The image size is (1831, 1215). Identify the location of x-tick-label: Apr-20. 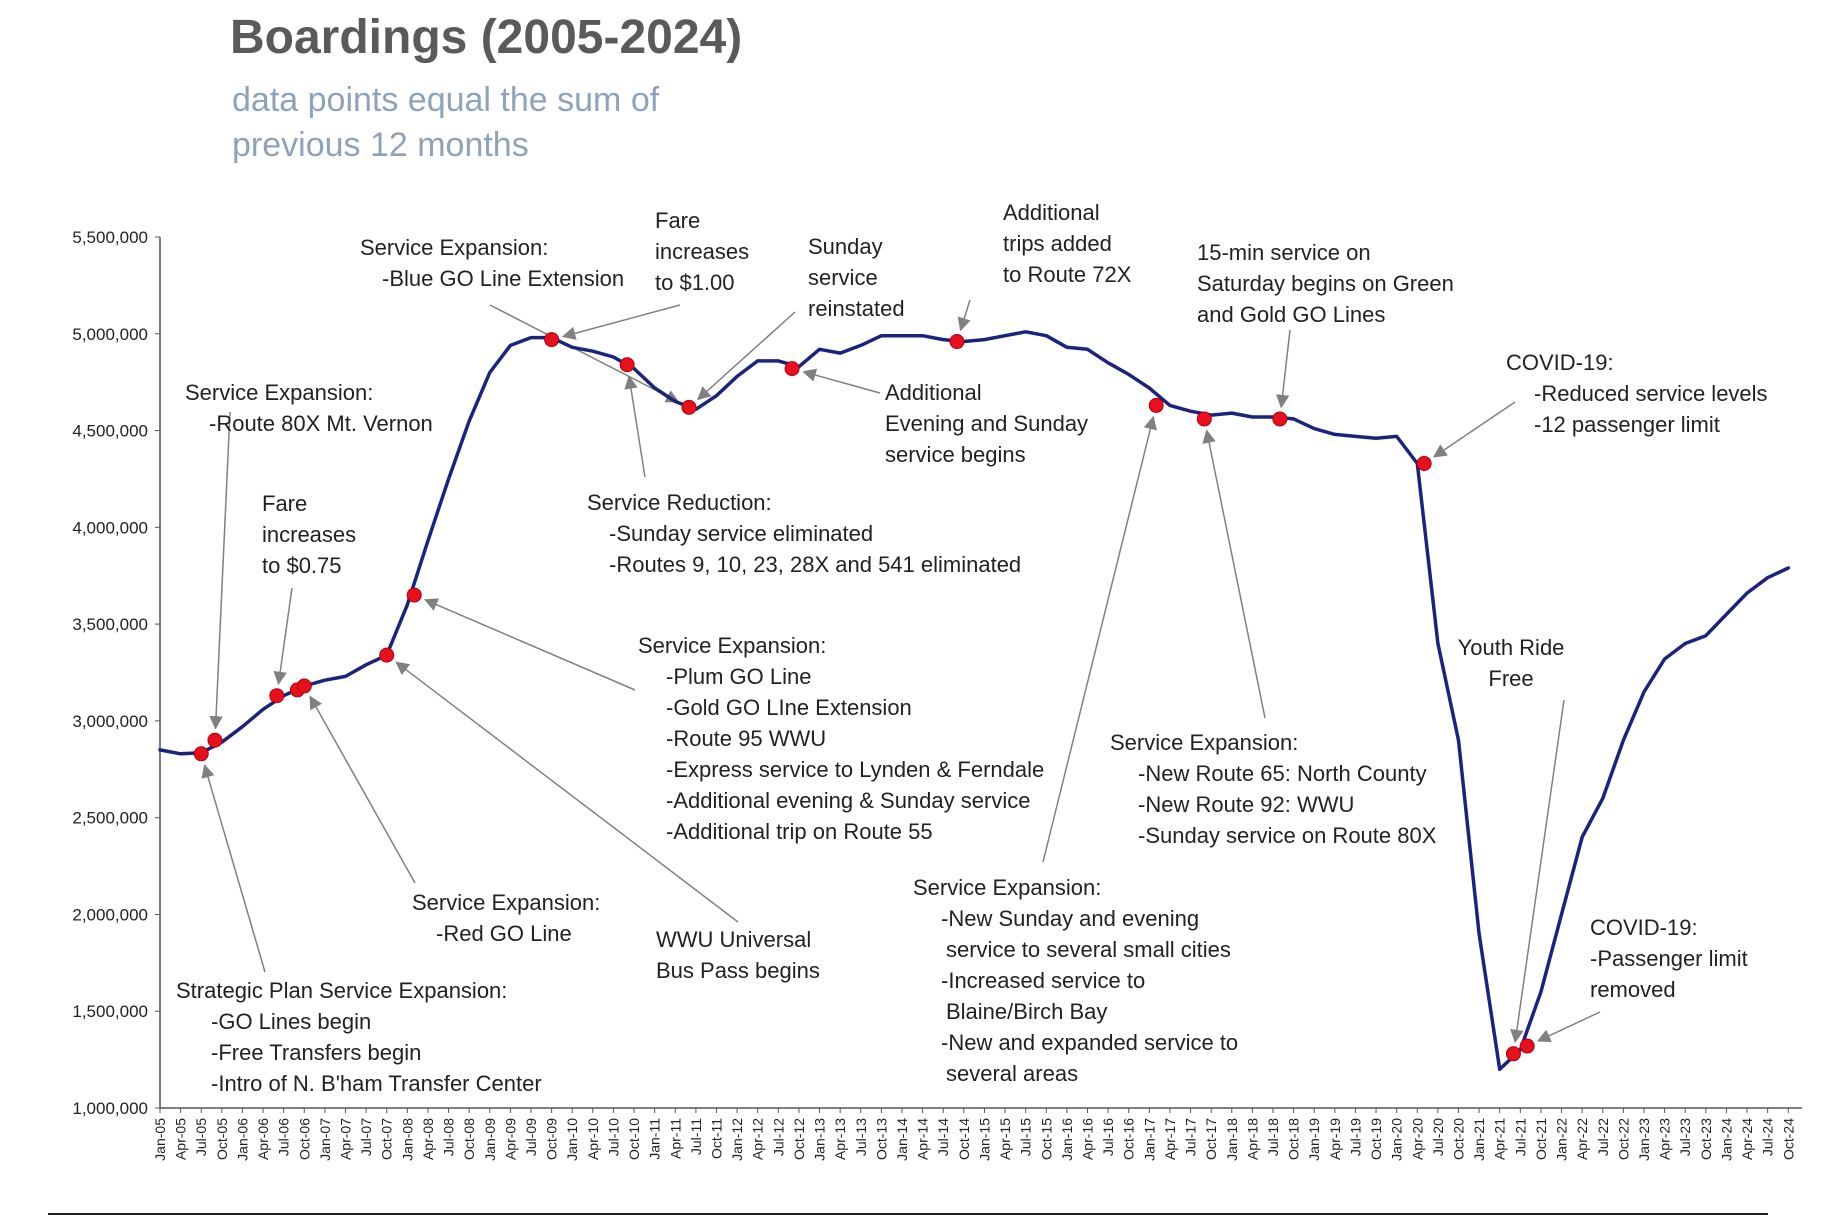
(1417, 1139).